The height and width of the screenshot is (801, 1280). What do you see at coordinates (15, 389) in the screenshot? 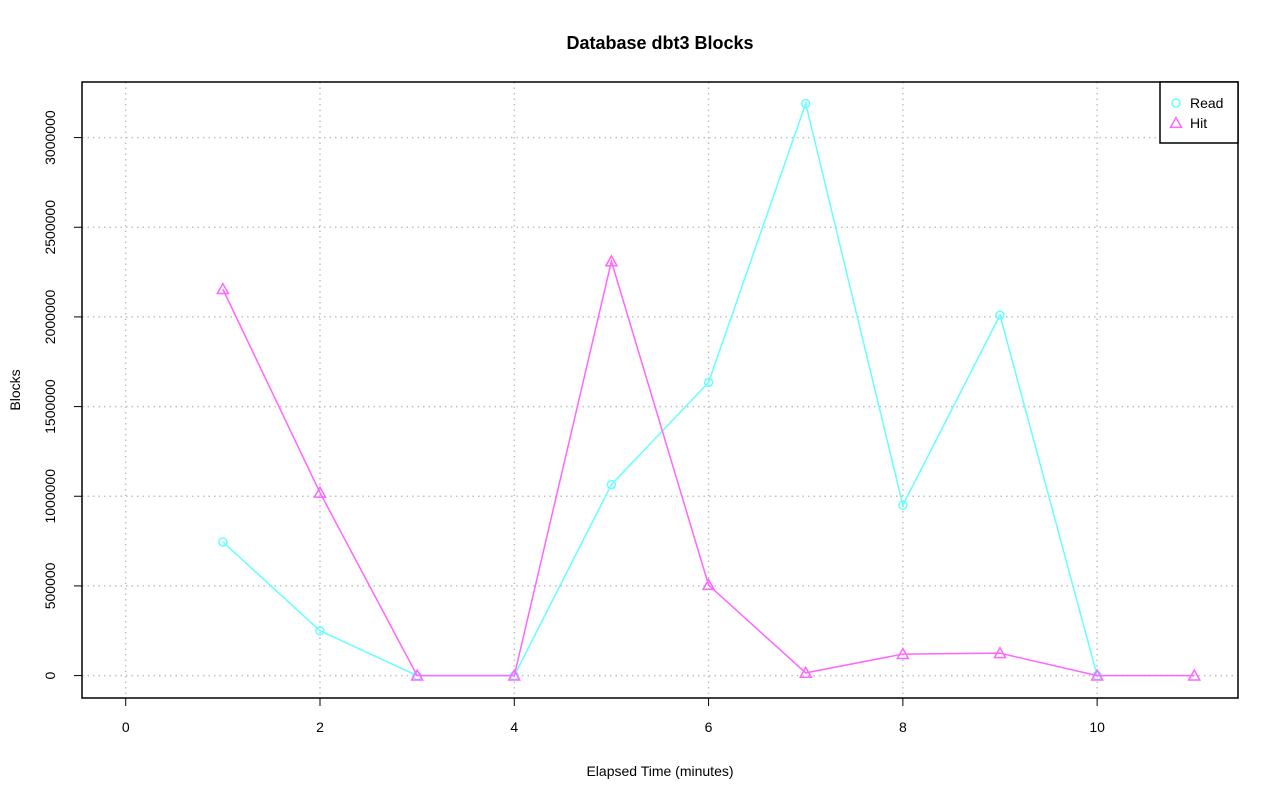
I see `y-axis-title: Blocks` at bounding box center [15, 389].